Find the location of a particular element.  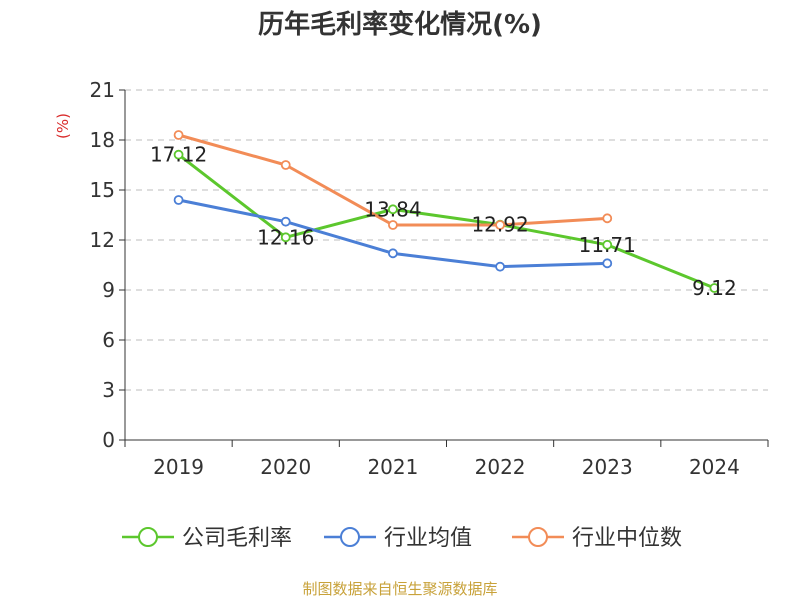

x-tick-label: 2019 is located at coordinates (178, 467).